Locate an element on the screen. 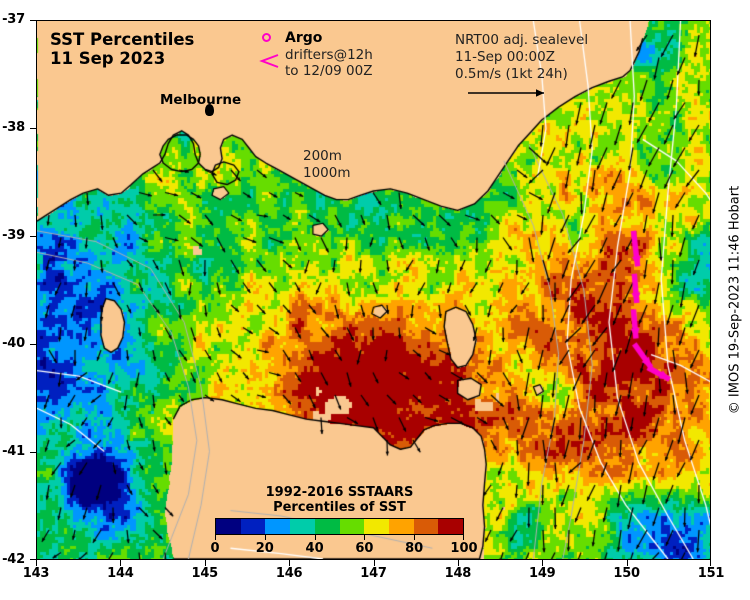 Image resolution: width=750 pixels, height=600 pixels. melbourne-city-marker-icon is located at coordinates (209, 110).